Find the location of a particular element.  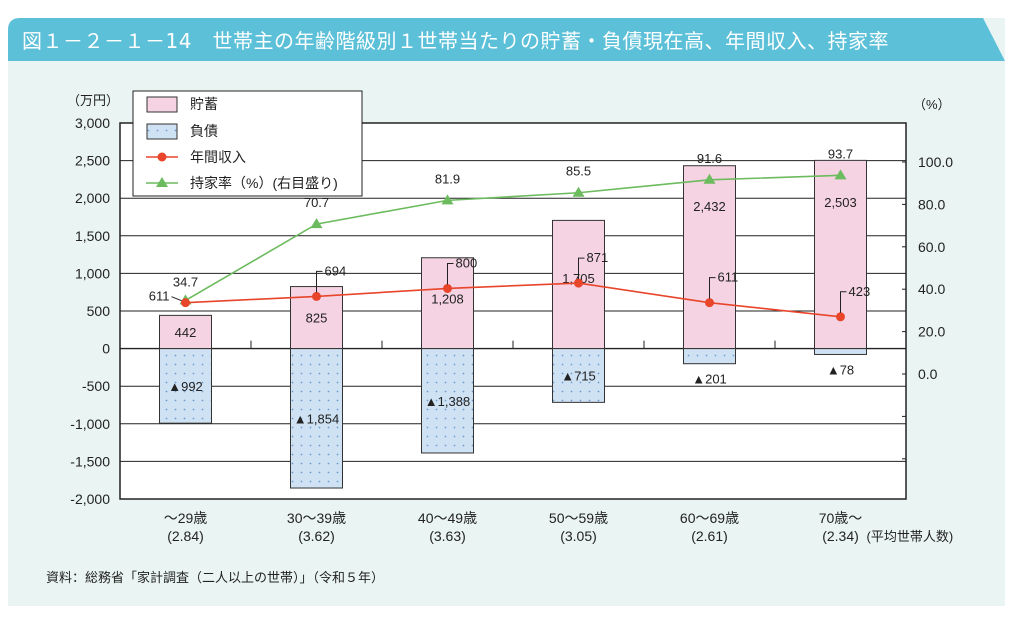

homeownership-label: 91.6 is located at coordinates (709, 158).